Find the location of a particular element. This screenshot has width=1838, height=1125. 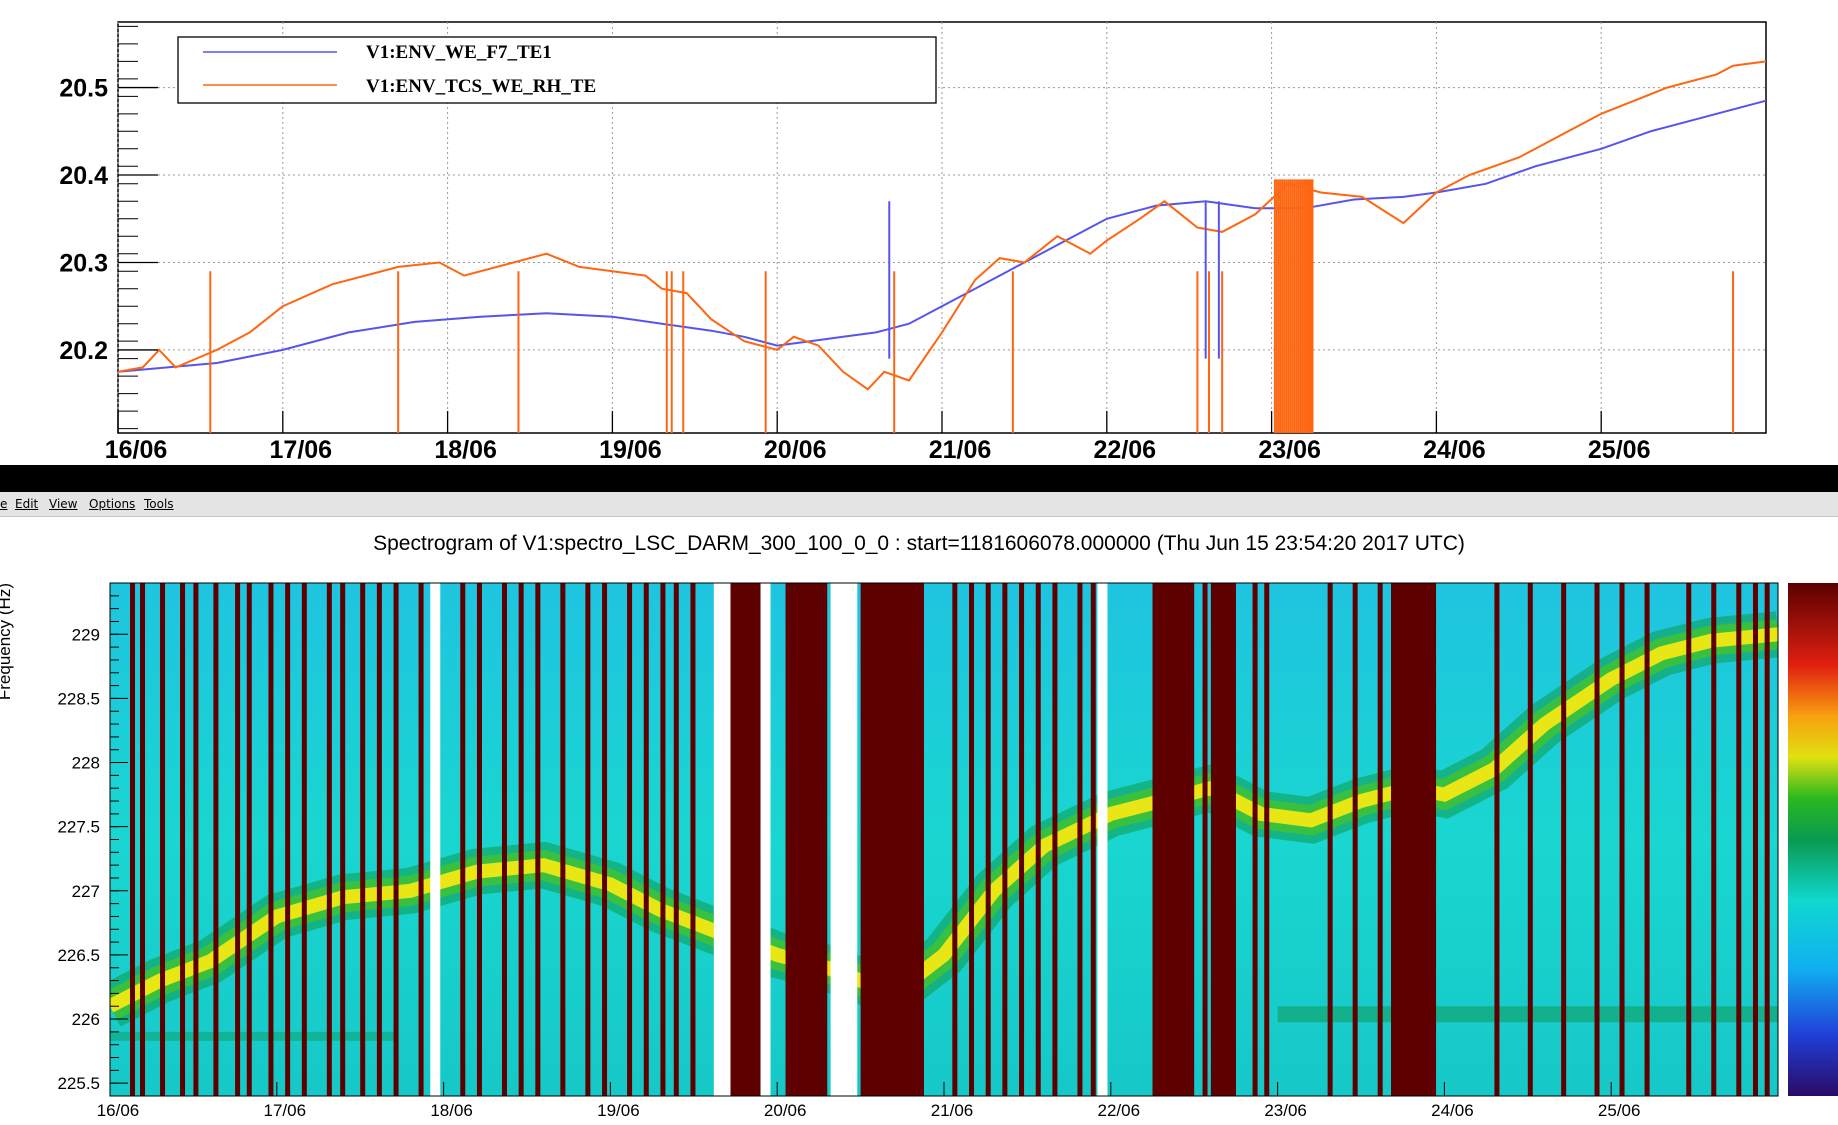

menu-file: e is located at coordinates (4, 504).